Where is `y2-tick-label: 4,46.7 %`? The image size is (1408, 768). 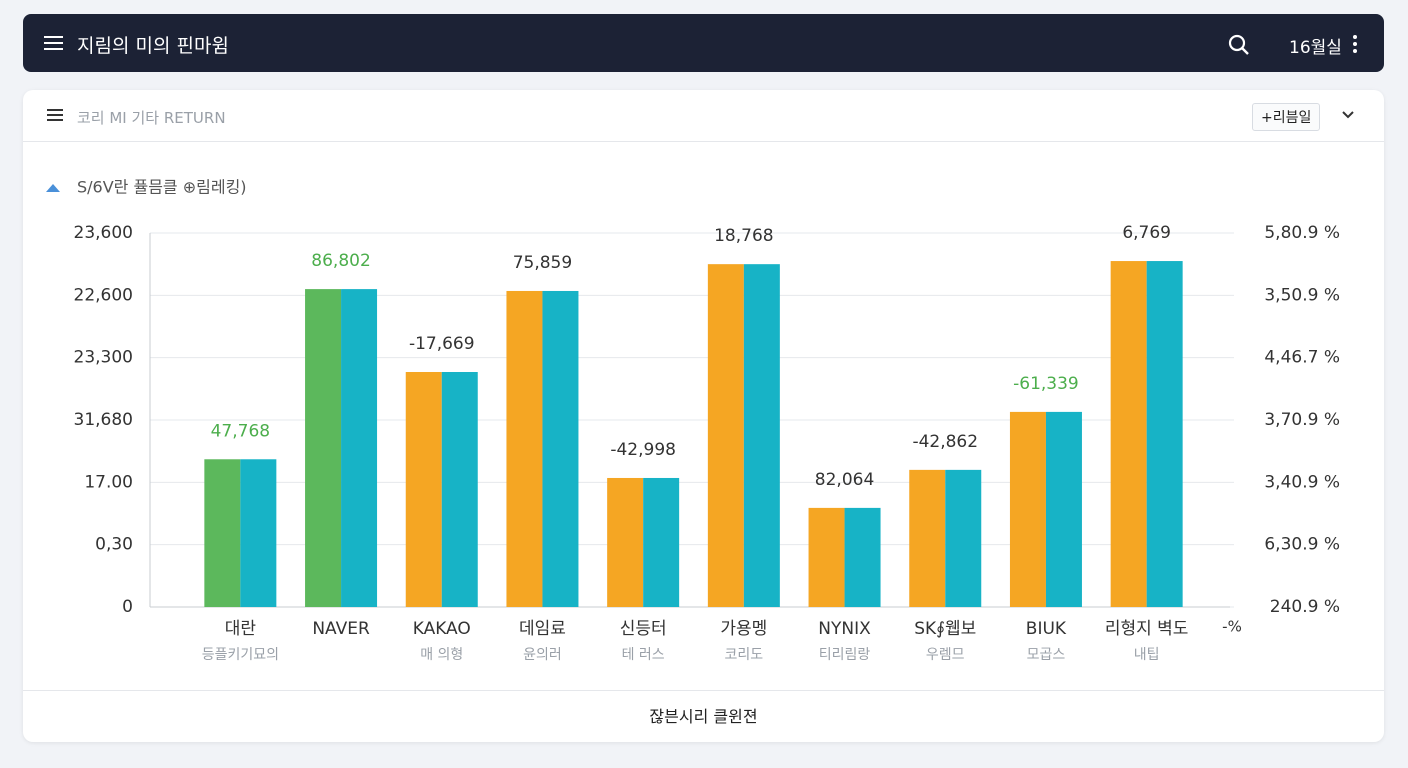 y2-tick-label: 4,46.7 % is located at coordinates (1302, 358).